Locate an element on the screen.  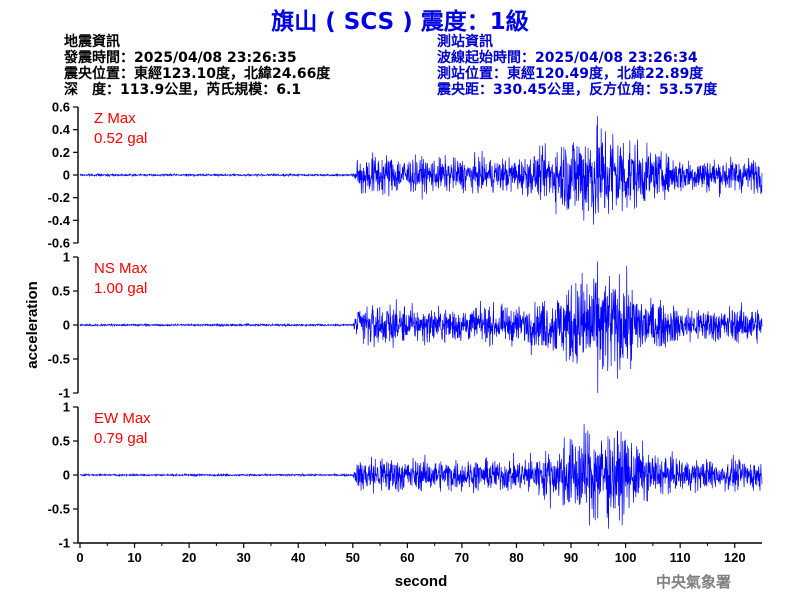
x-tick-label: 10 is located at coordinates (134, 557).